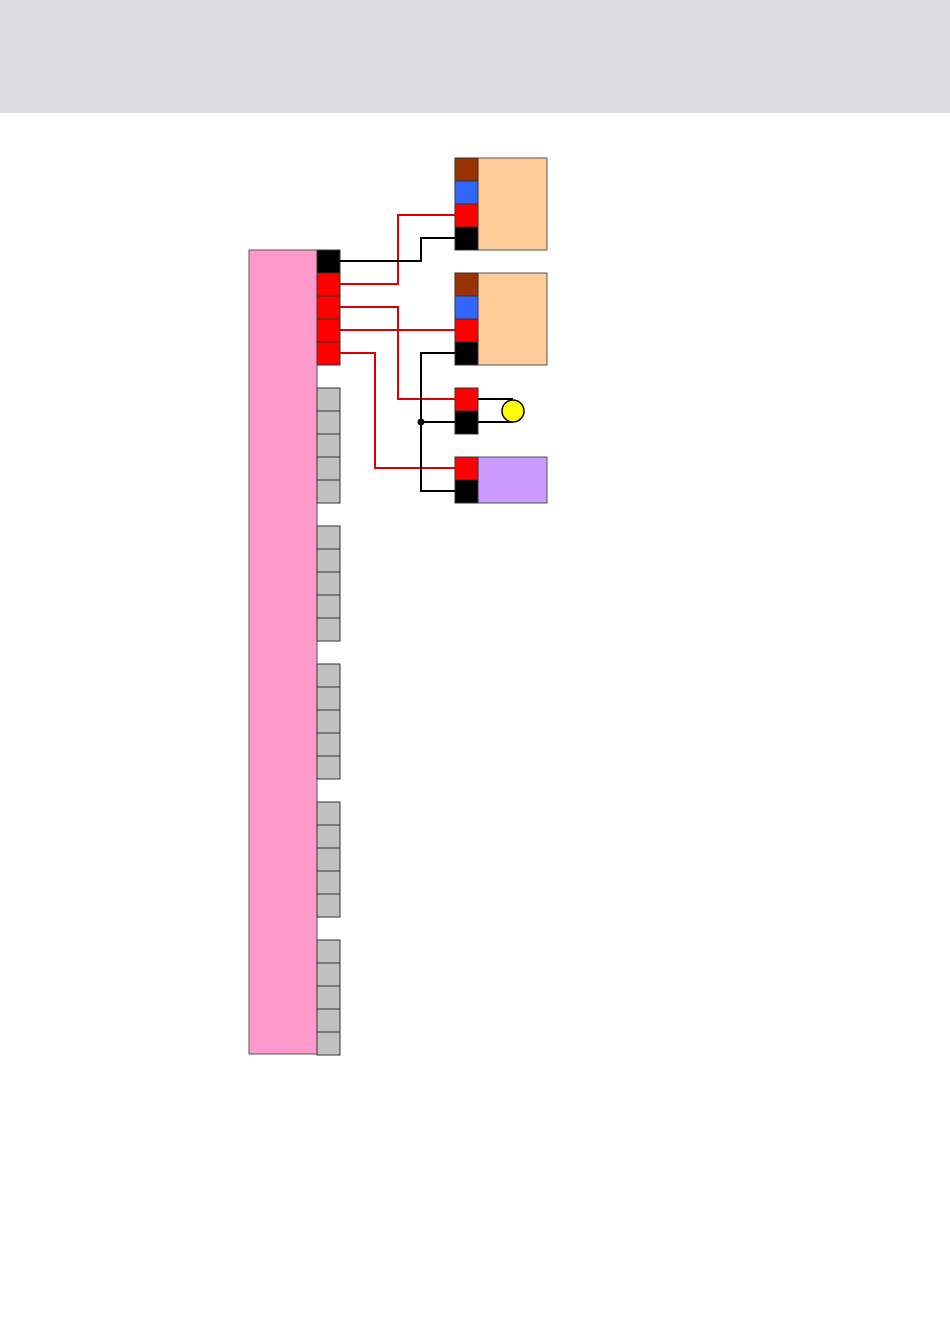  Describe the element at coordinates (328, 261) in the screenshot. I see `controller-pin-ground` at that location.